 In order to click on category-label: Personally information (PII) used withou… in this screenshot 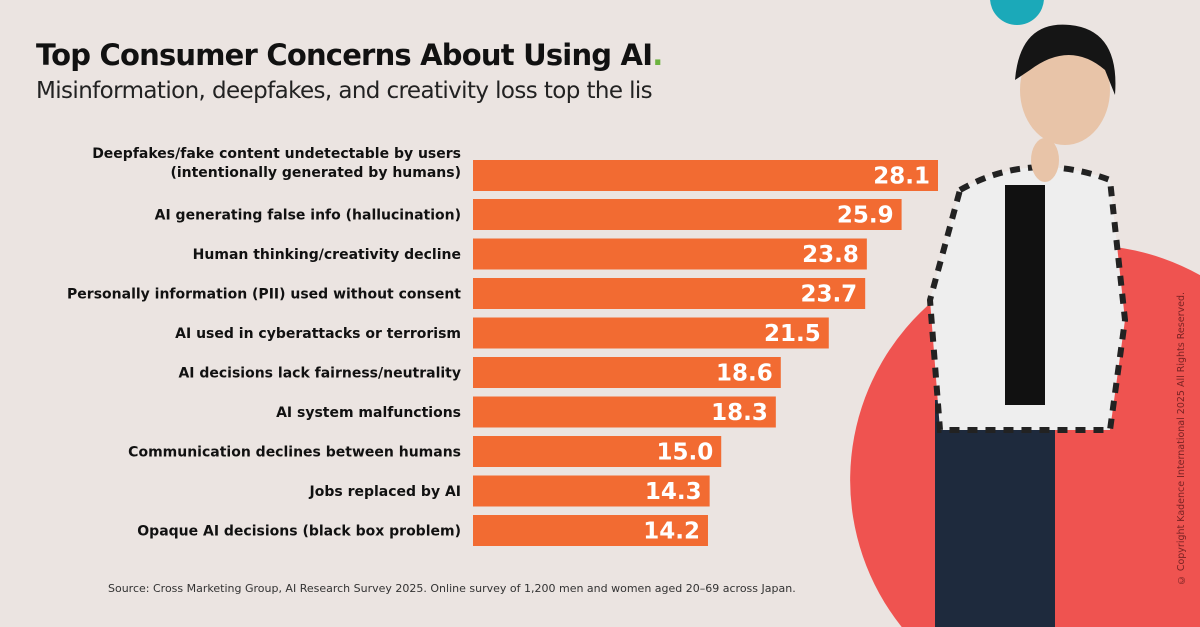, I will do `click(264, 295)`.